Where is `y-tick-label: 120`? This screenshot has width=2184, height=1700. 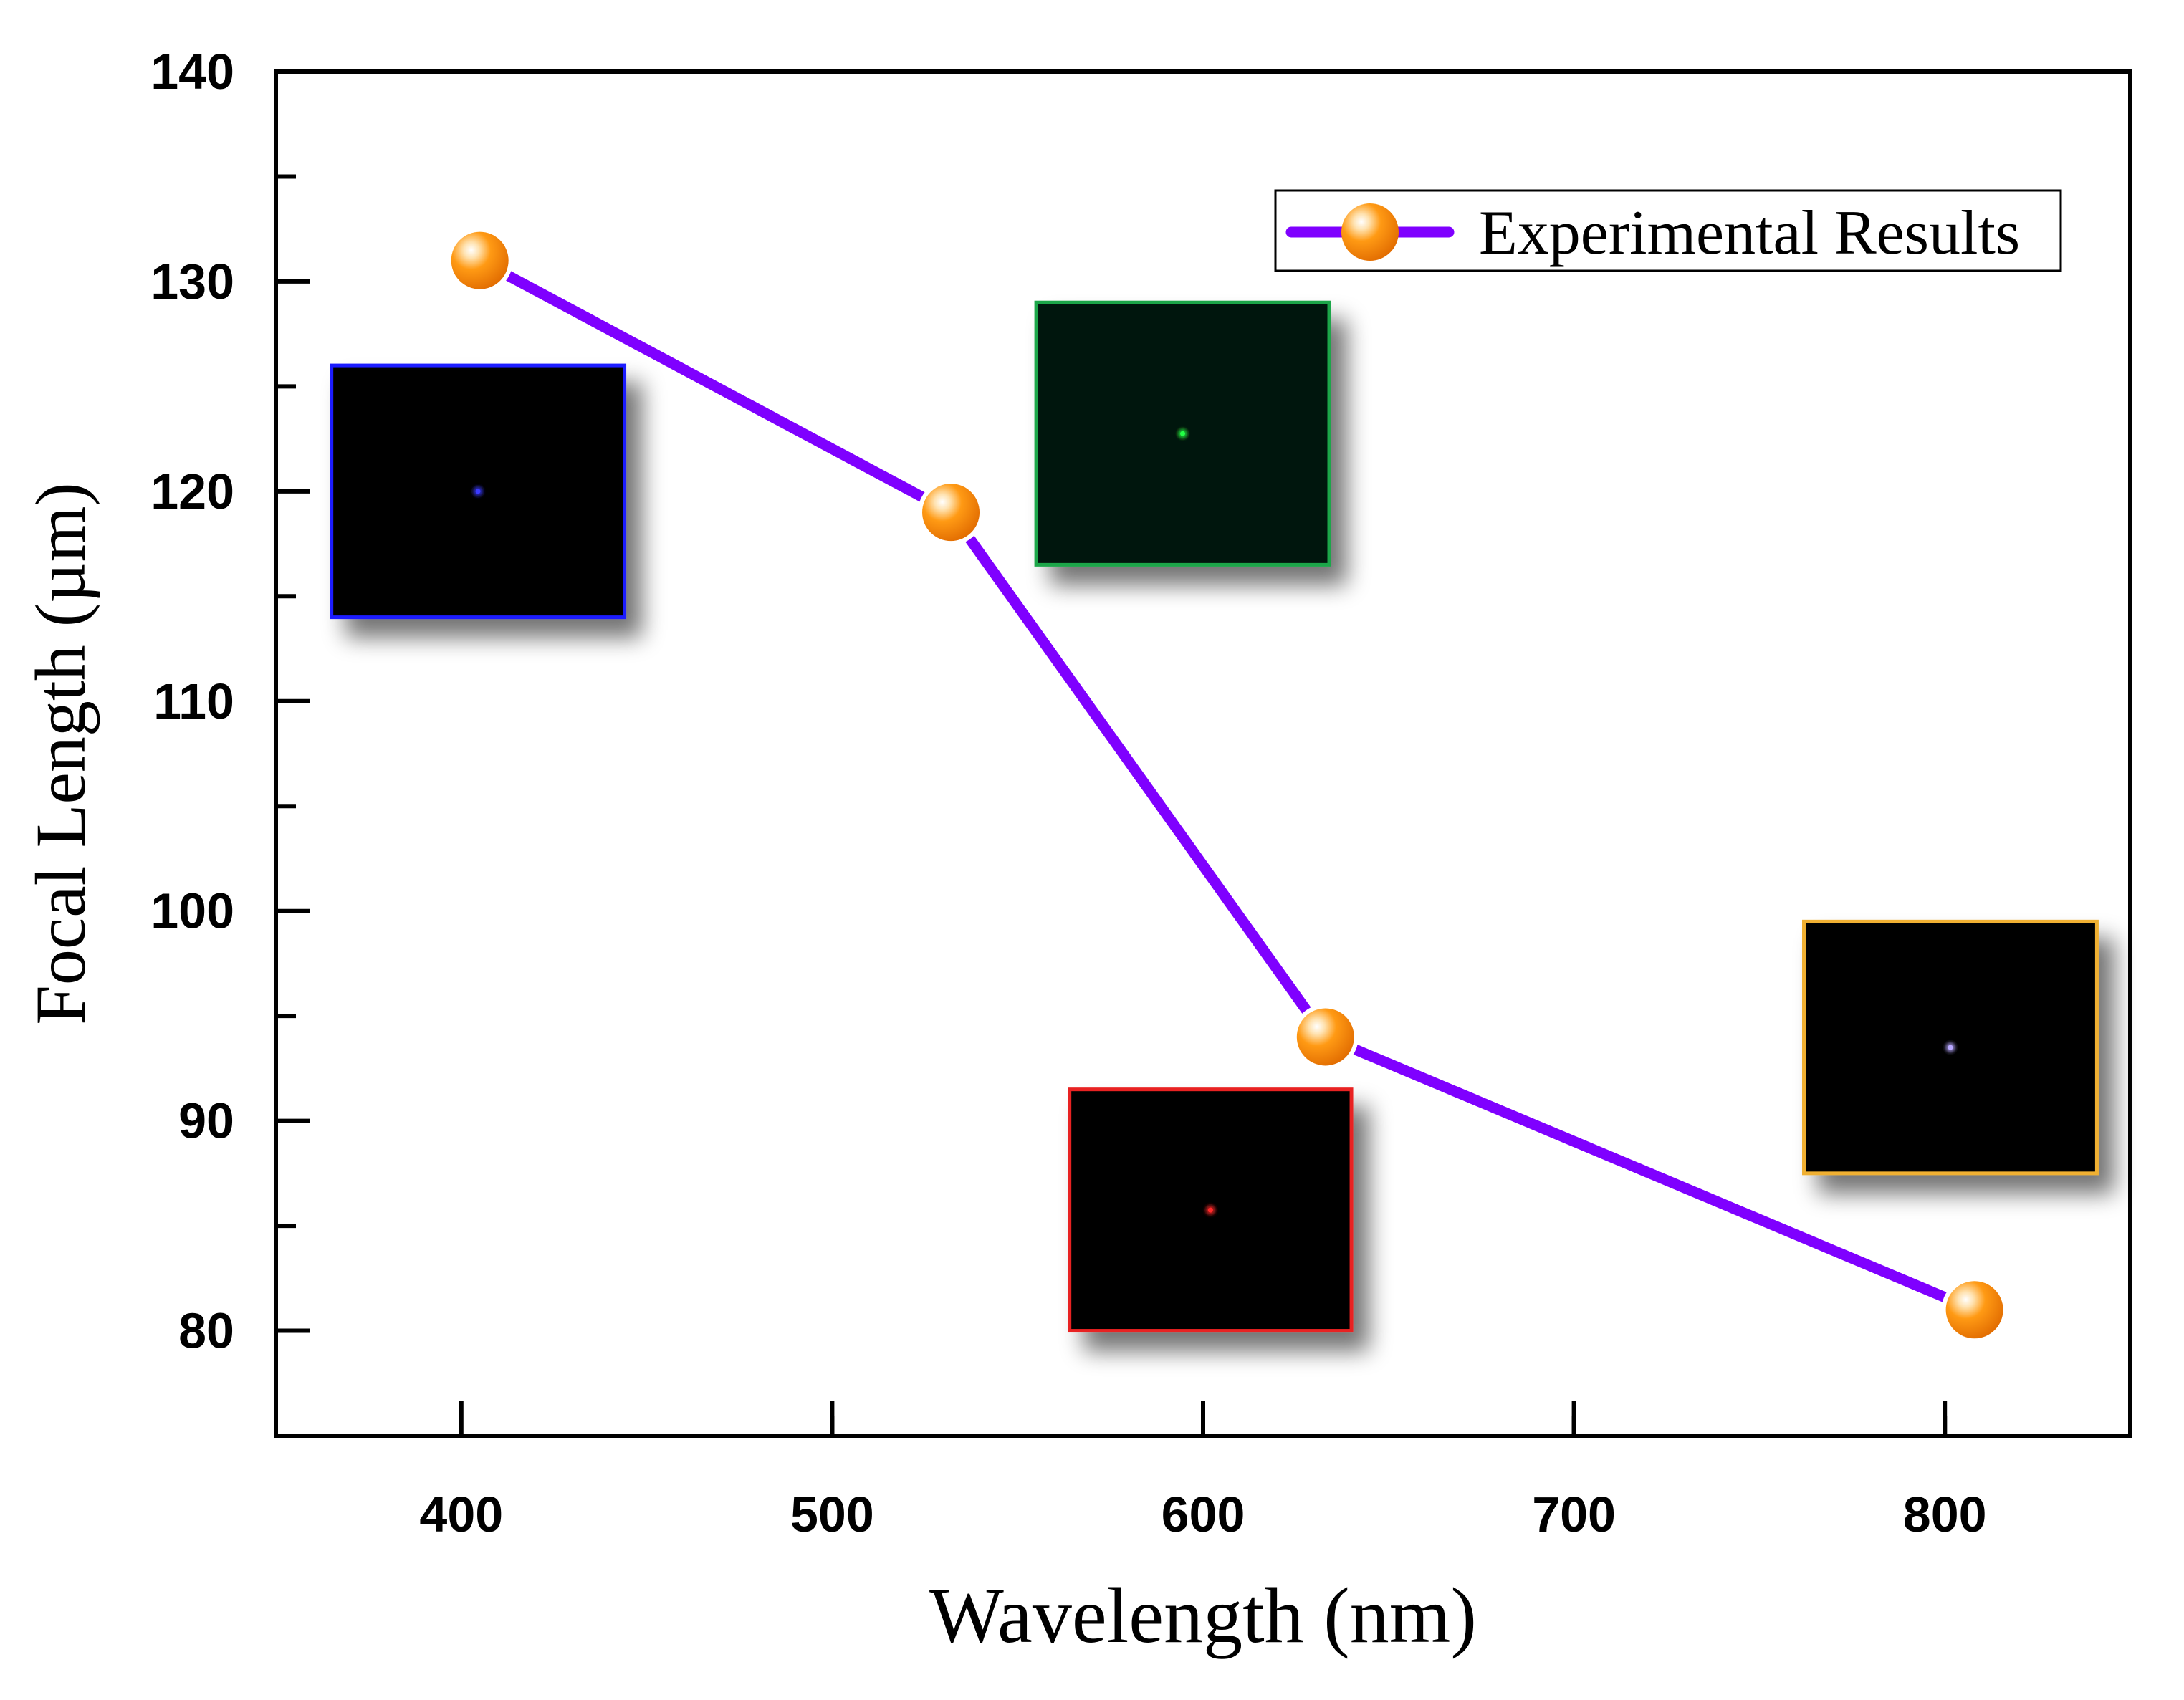 y-tick-label: 120 is located at coordinates (192, 491).